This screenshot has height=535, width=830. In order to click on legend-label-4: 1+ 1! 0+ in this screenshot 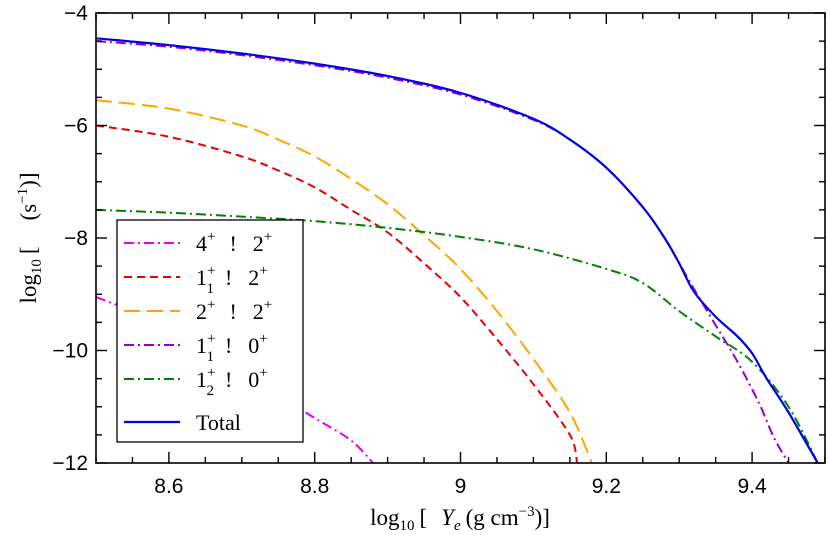, I will do `click(232, 348)`.